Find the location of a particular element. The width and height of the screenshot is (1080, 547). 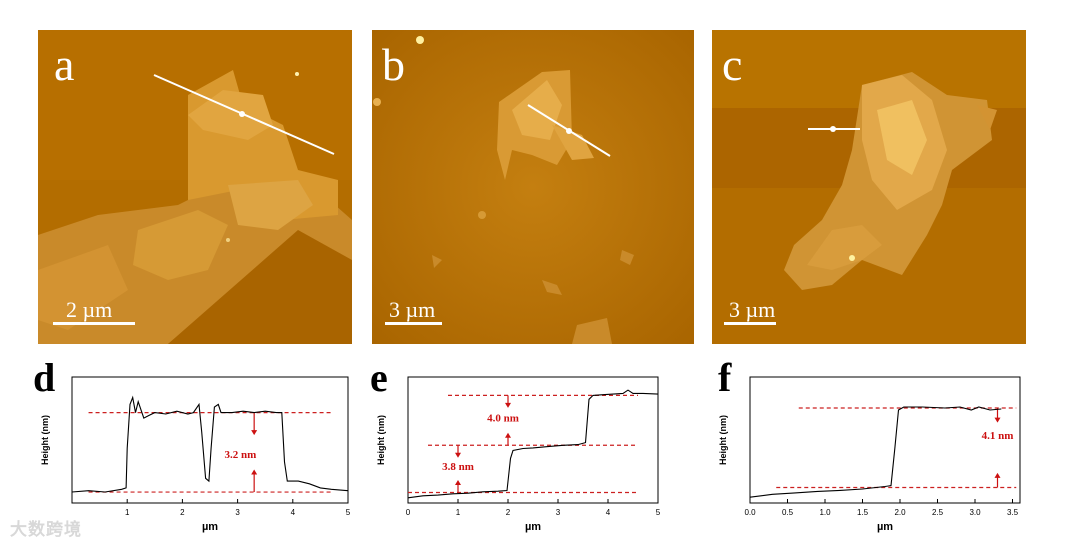

scale-label-a: 2 µm is located at coordinates (89, 309).